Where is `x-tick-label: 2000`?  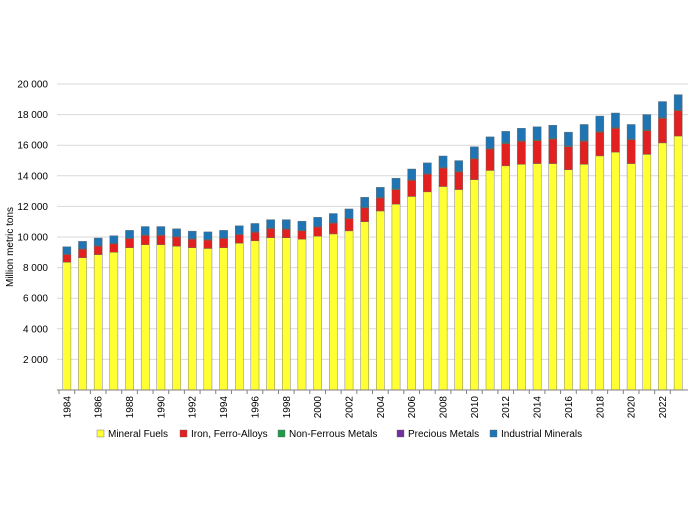
x-tick-label: 2000 is located at coordinates (318, 407).